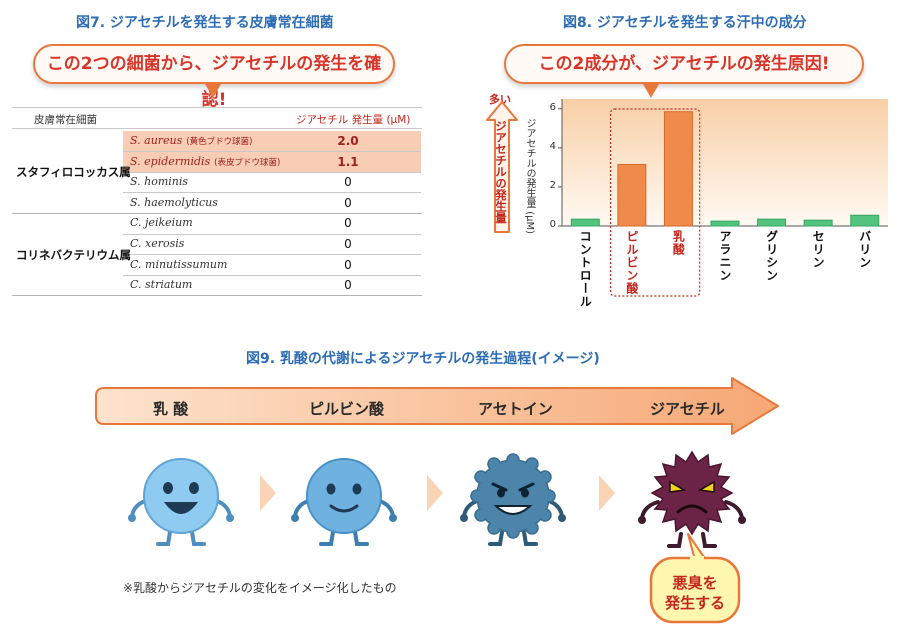  What do you see at coordinates (214, 82) in the screenshot?
I see `fig7-callout-text: この2つの細菌から、ジアセチルの発生を確認!` at bounding box center [214, 82].